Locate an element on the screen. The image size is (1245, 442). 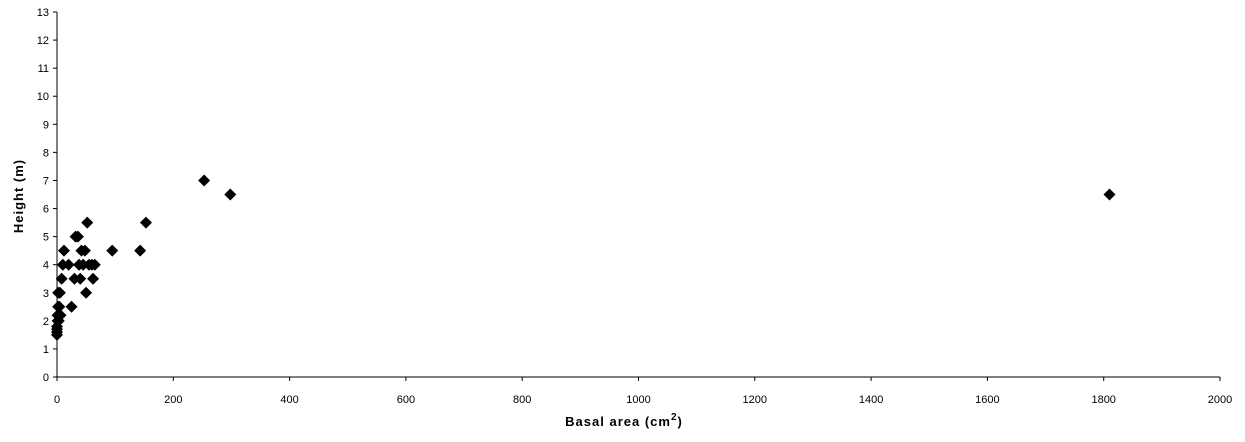
y-tick-label: 12 is located at coordinates (43, 41).